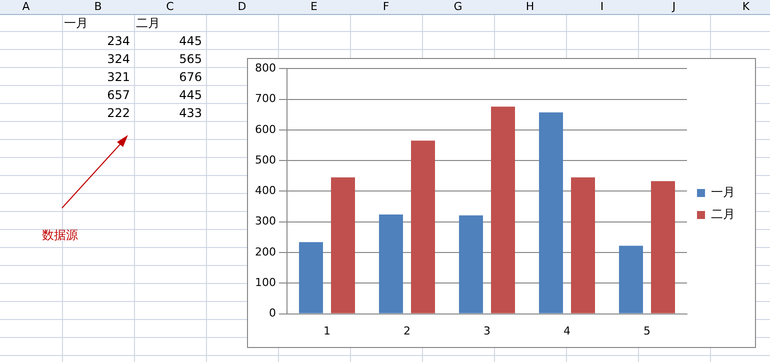  Describe the element at coordinates (242, 7) in the screenshot. I see `text: D` at that location.